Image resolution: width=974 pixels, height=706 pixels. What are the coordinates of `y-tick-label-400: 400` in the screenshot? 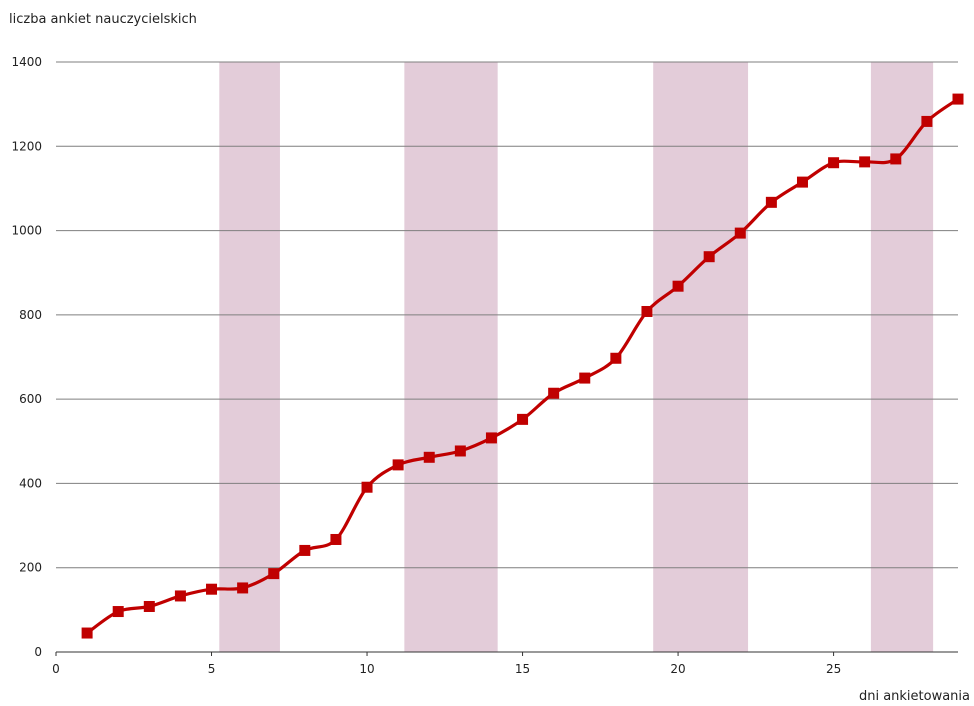 It's located at (30, 483).